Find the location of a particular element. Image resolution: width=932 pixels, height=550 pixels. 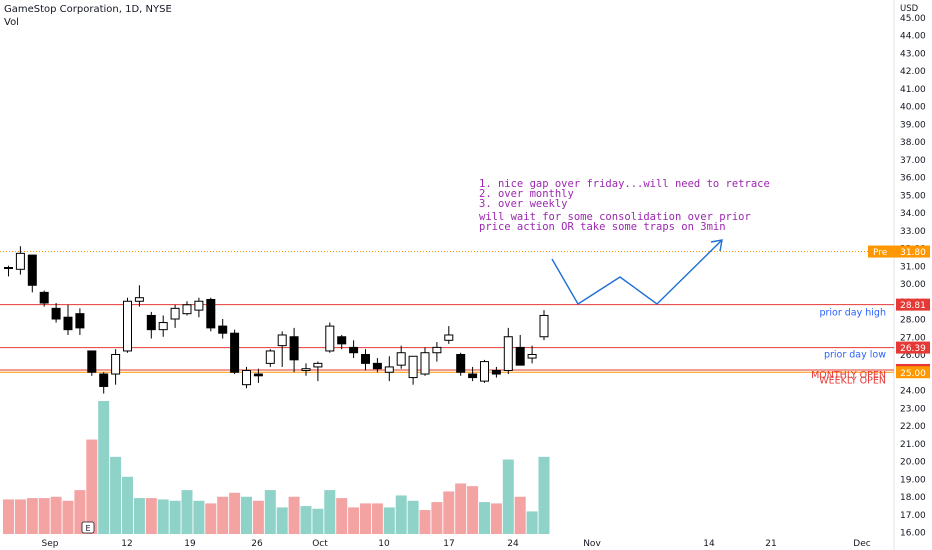

x-tick-label: 26 is located at coordinates (257, 544).